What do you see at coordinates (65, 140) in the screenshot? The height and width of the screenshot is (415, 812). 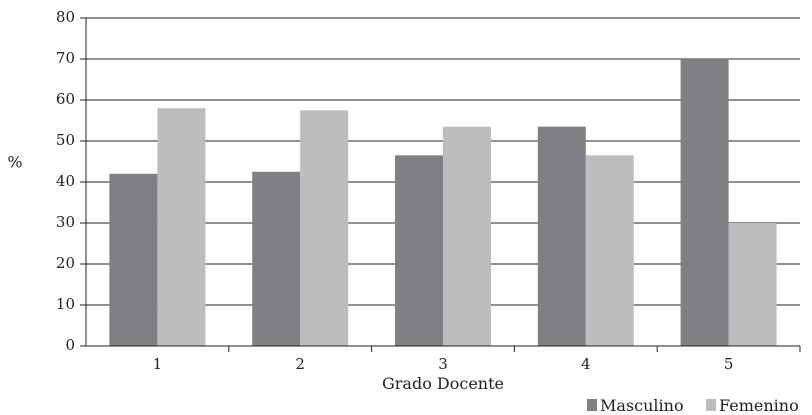 I see `y-tick-label: 50` at bounding box center [65, 140].